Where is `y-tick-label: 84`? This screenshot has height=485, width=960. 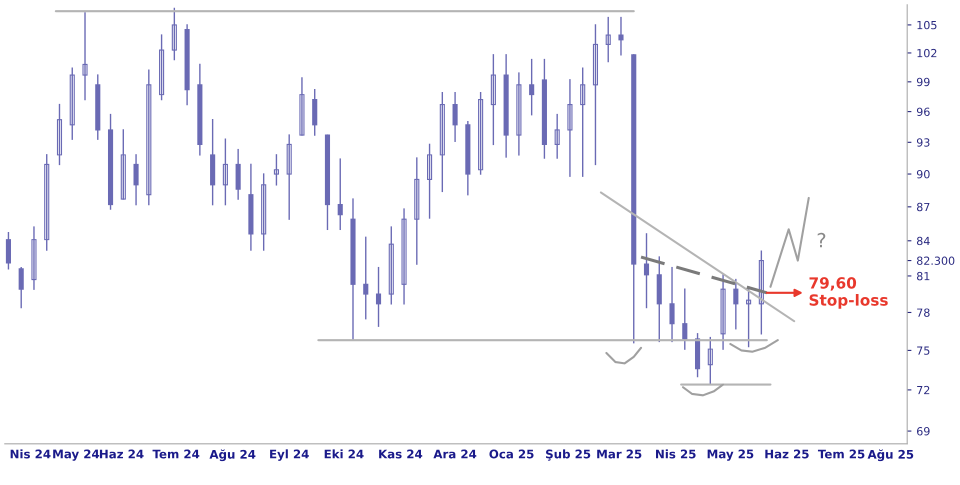 y-tick-label: 84 is located at coordinates (923, 241).